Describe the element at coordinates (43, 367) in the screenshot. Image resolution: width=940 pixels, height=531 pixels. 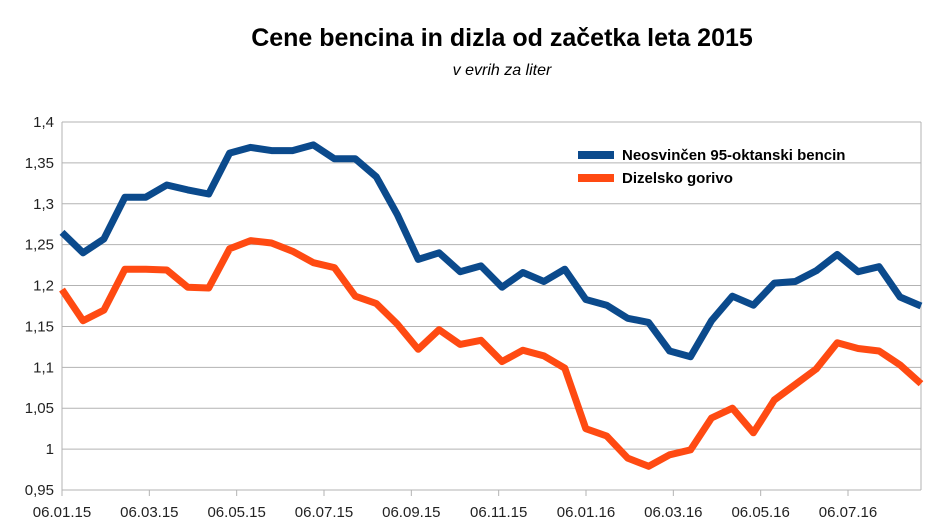
I see `y-tick-label: 1,1` at that location.